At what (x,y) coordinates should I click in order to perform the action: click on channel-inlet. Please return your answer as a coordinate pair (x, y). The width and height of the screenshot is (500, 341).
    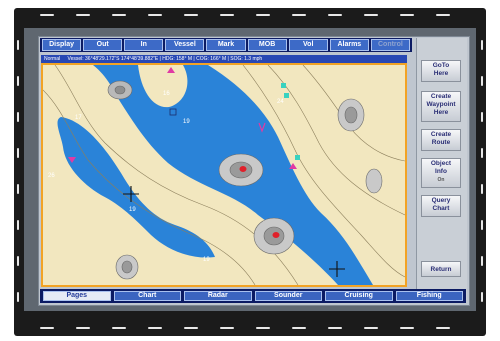
    Looking at the image, I should click on (136, 187).